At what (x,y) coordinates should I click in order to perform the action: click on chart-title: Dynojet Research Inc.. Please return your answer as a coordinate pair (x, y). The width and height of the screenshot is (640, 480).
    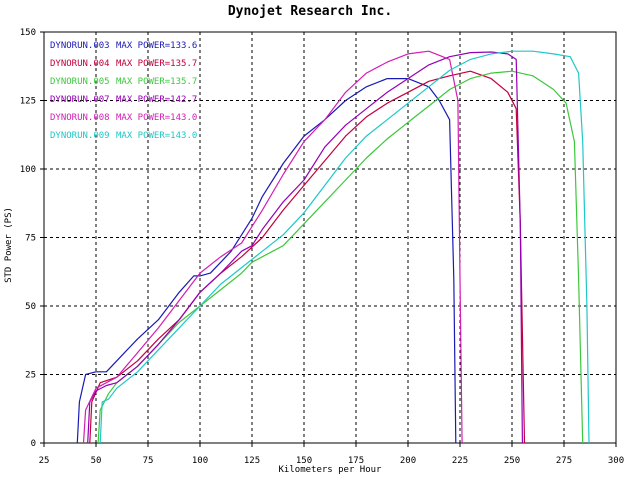
    Looking at the image, I should click on (310, 11).